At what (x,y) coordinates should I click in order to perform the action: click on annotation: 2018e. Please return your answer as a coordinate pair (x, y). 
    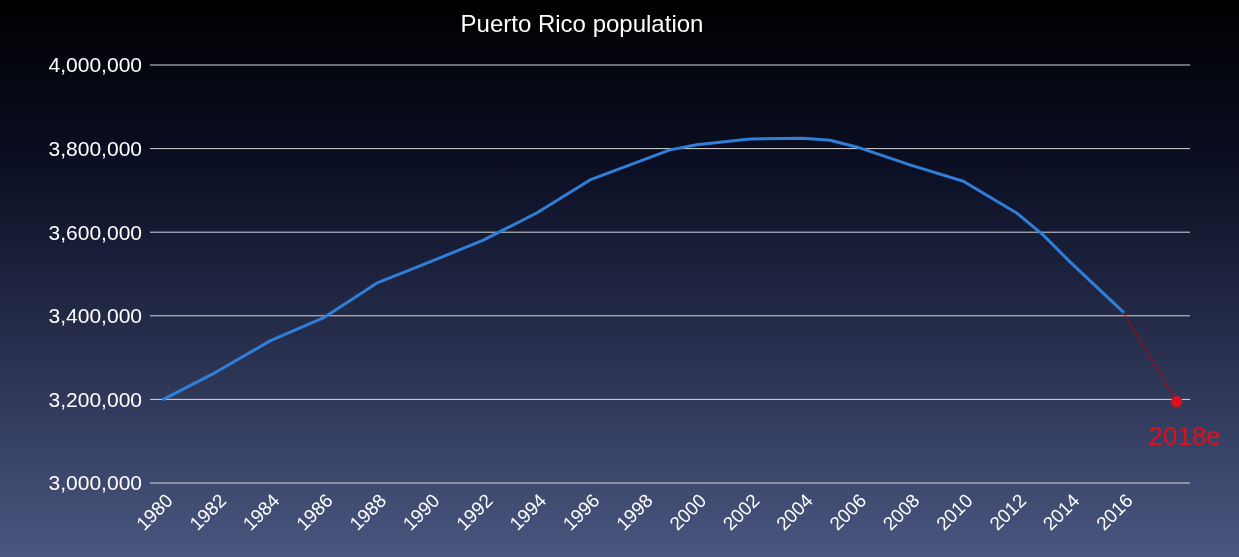
    Looking at the image, I should click on (1184, 436).